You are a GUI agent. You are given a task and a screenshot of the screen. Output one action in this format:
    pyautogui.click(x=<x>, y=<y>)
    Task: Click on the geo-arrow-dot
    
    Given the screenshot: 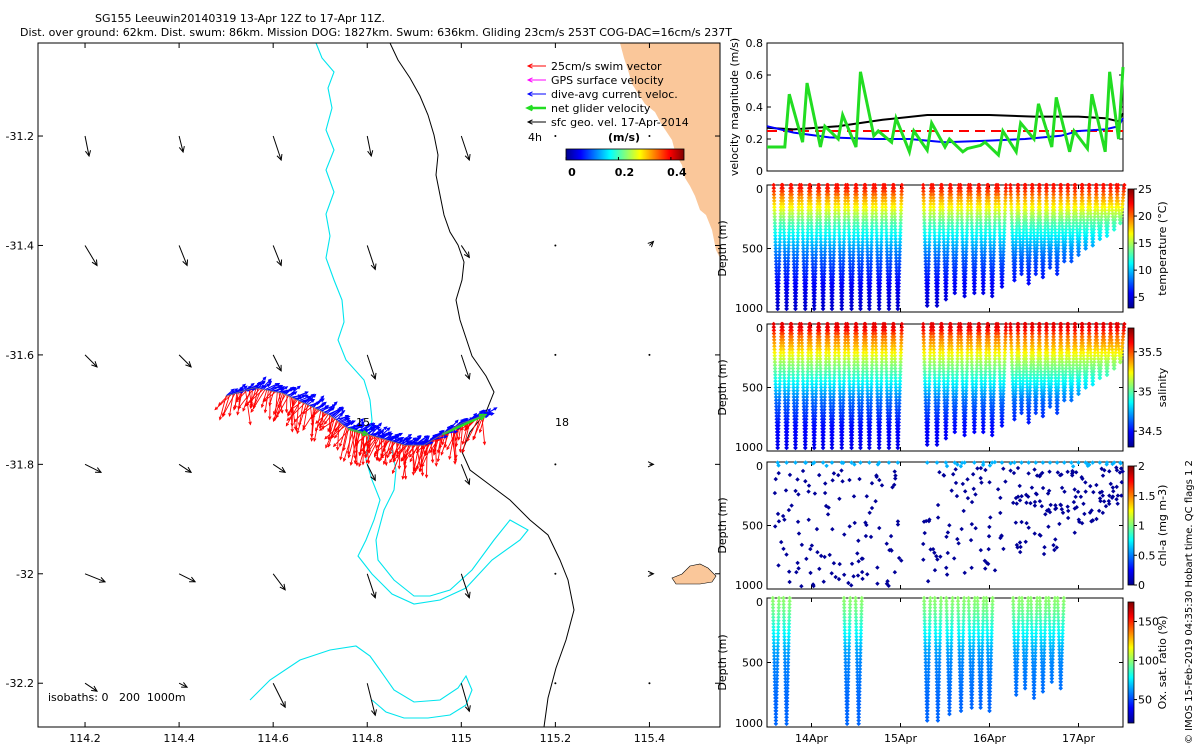 What is the action you would take?
    pyautogui.click(x=555, y=464)
    